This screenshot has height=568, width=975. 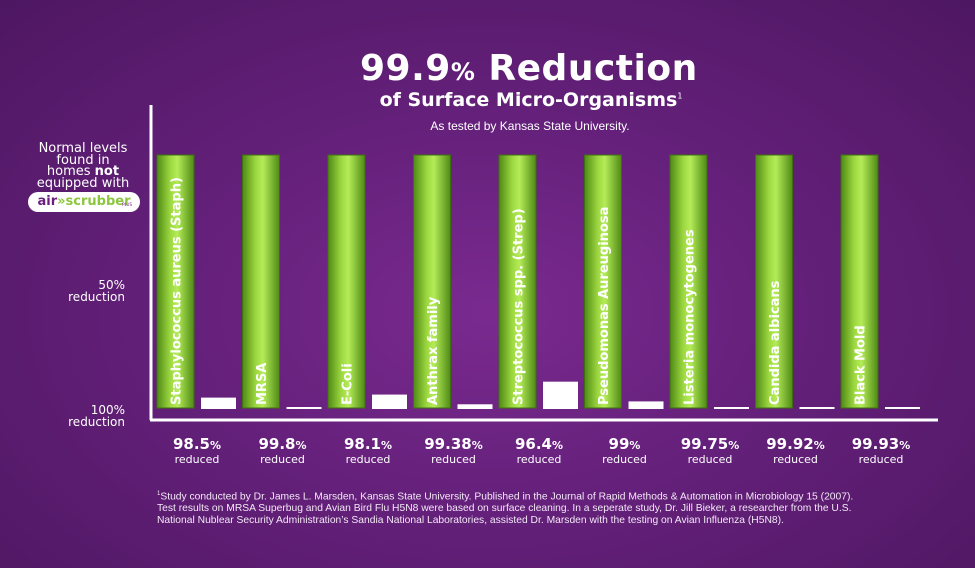 What do you see at coordinates (530, 126) in the screenshot?
I see `tested-by-note: As tested by Kansas State University.` at bounding box center [530, 126].